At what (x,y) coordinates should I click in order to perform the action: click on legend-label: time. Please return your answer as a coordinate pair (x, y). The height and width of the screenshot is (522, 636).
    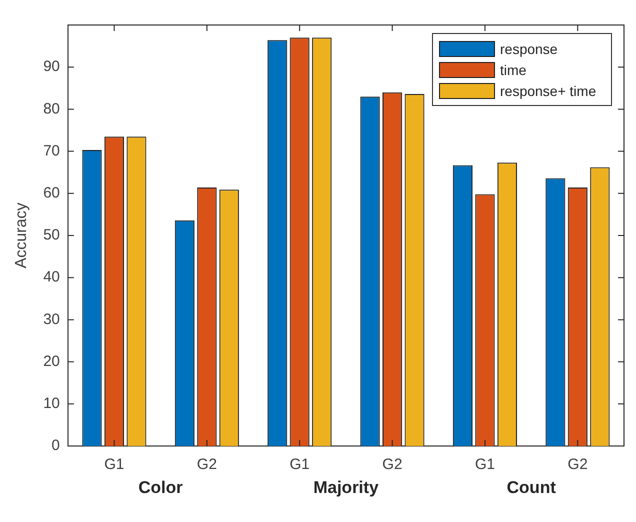
    Looking at the image, I should click on (513, 70).